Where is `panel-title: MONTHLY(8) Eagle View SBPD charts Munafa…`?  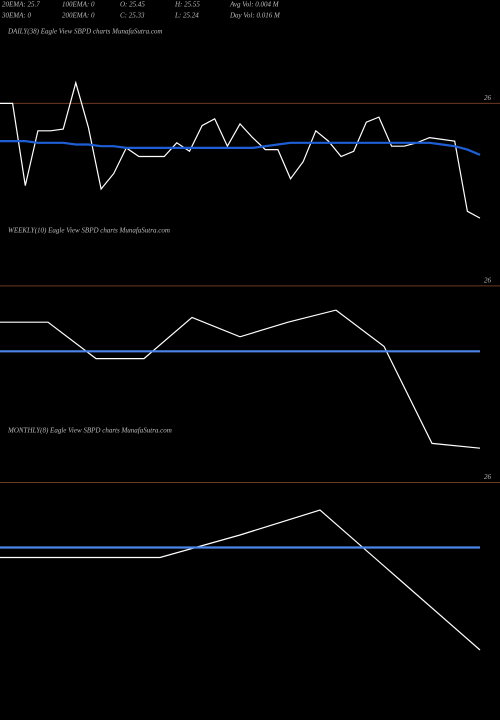 panel-title: MONTHLY(8) Eagle View SBPD charts Munafa… is located at coordinates (89, 431).